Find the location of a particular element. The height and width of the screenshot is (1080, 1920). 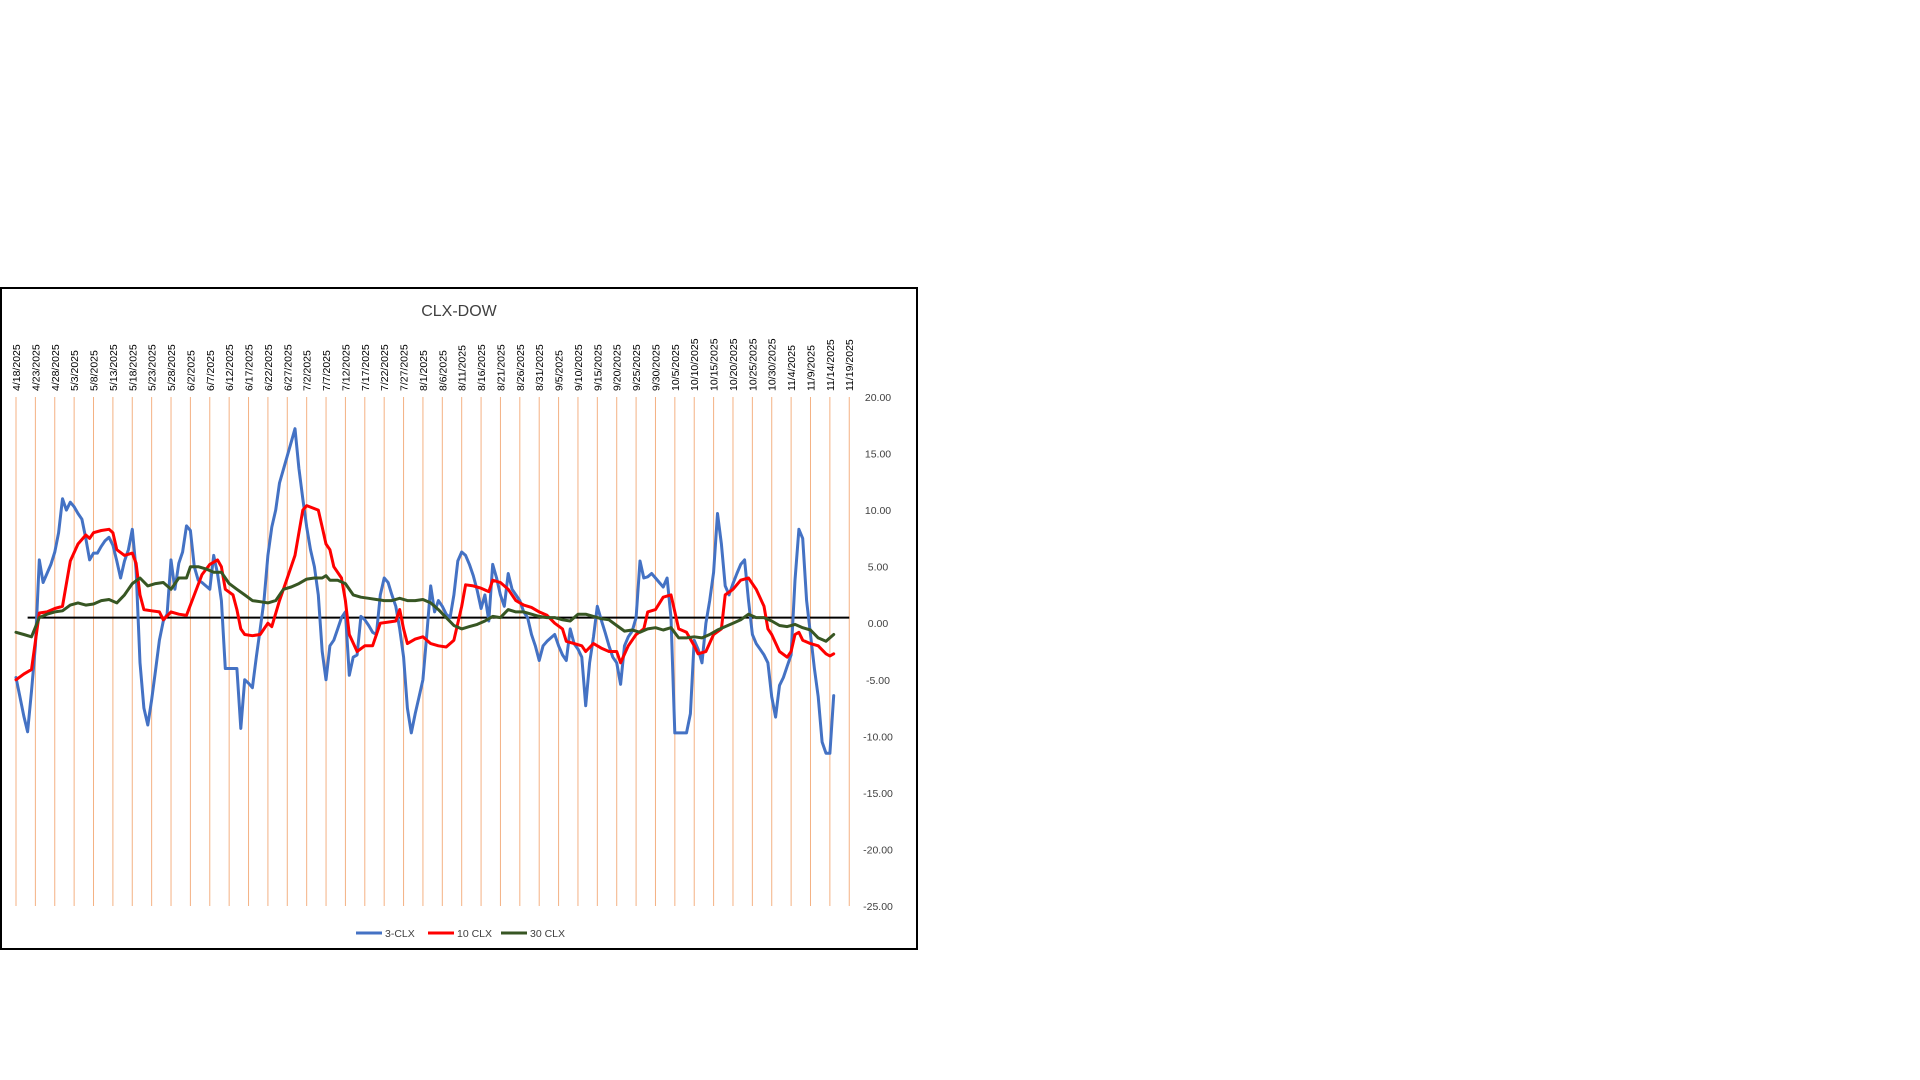

y-tick-label: -20.00 is located at coordinates (878, 850).